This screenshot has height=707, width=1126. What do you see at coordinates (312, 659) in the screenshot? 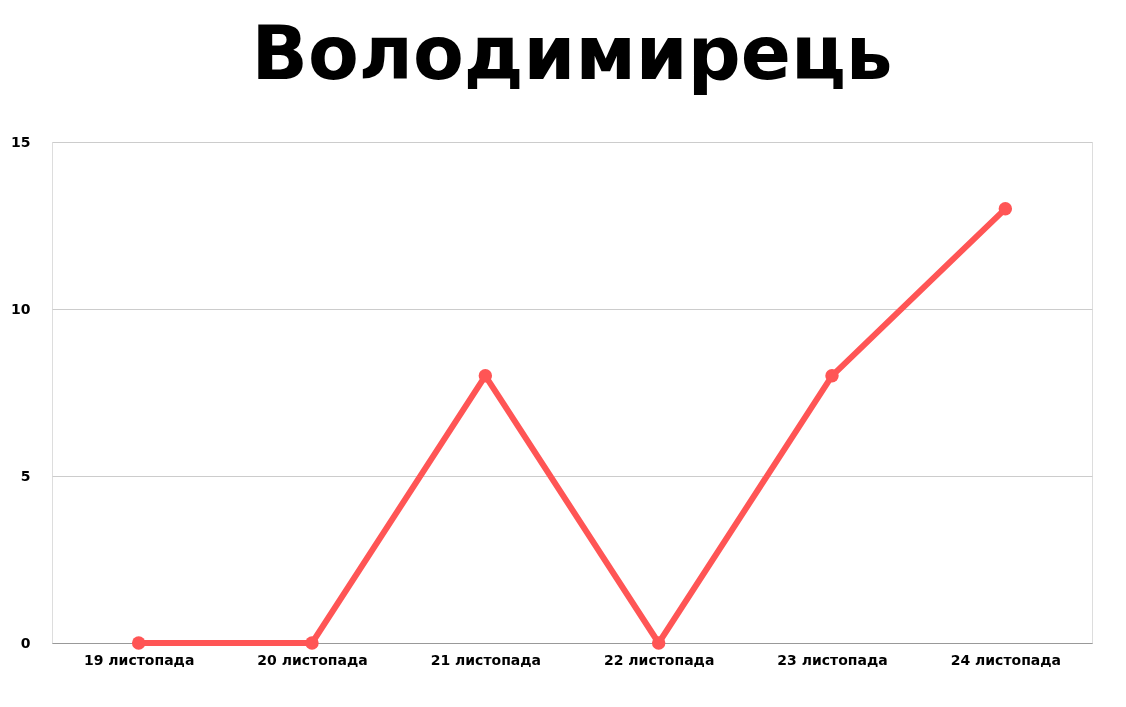
I see `x-tick-label: 20 листопада` at bounding box center [312, 659].